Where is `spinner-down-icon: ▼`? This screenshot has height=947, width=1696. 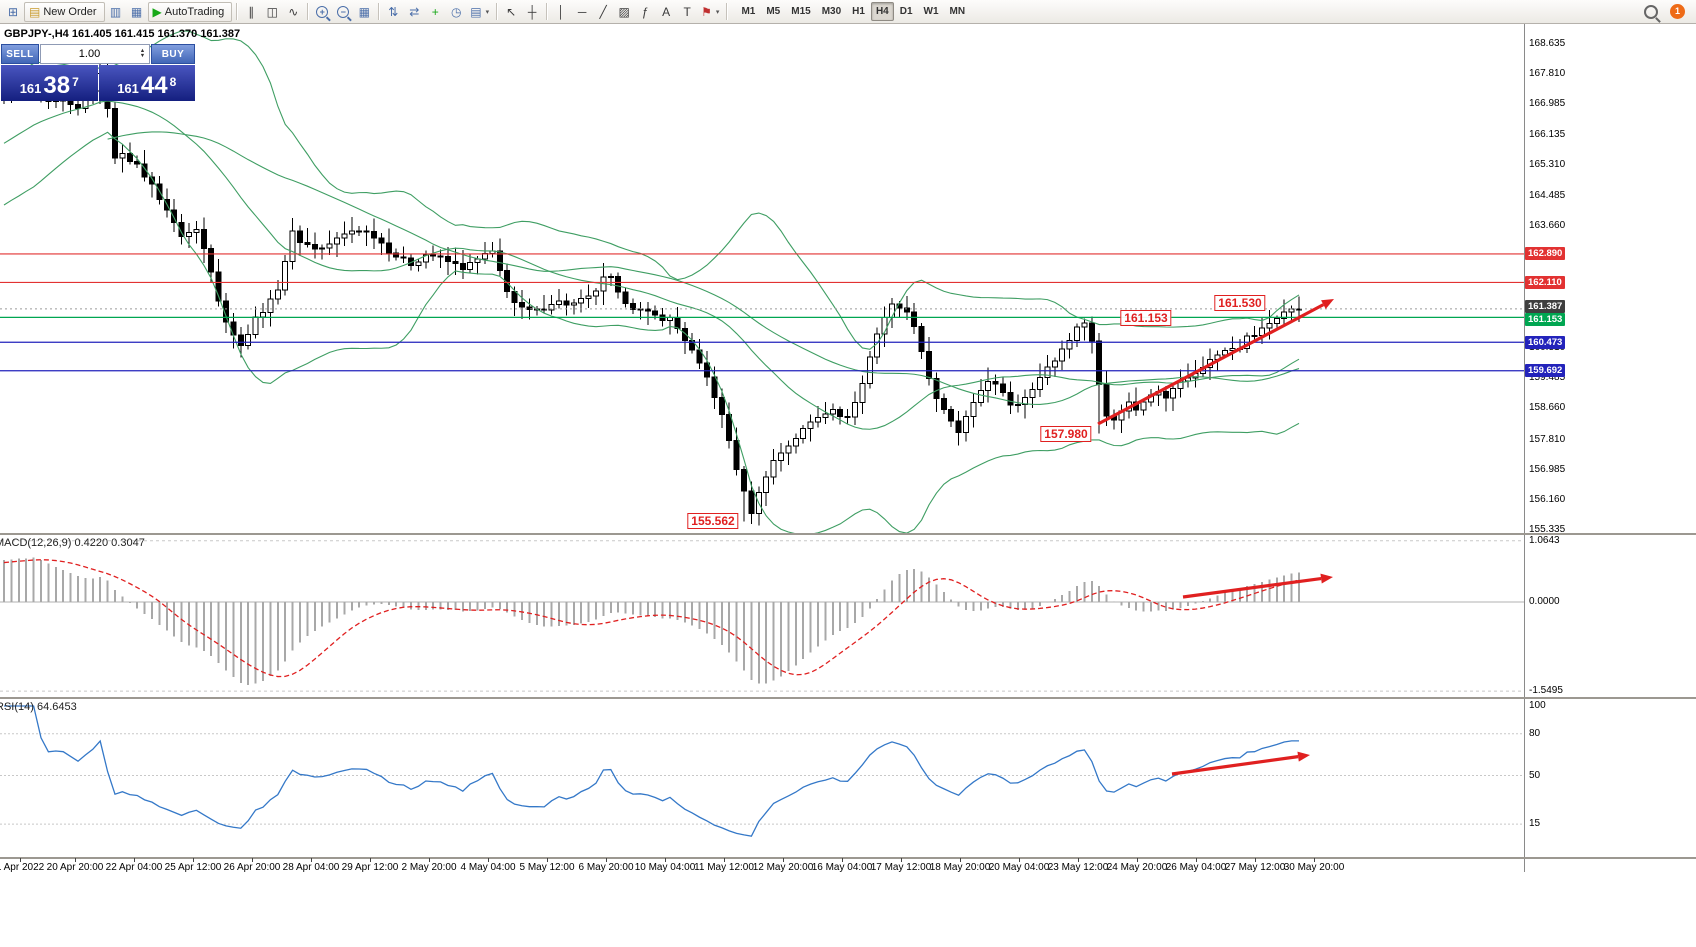 spinner-down-icon: ▼ is located at coordinates (142, 56).